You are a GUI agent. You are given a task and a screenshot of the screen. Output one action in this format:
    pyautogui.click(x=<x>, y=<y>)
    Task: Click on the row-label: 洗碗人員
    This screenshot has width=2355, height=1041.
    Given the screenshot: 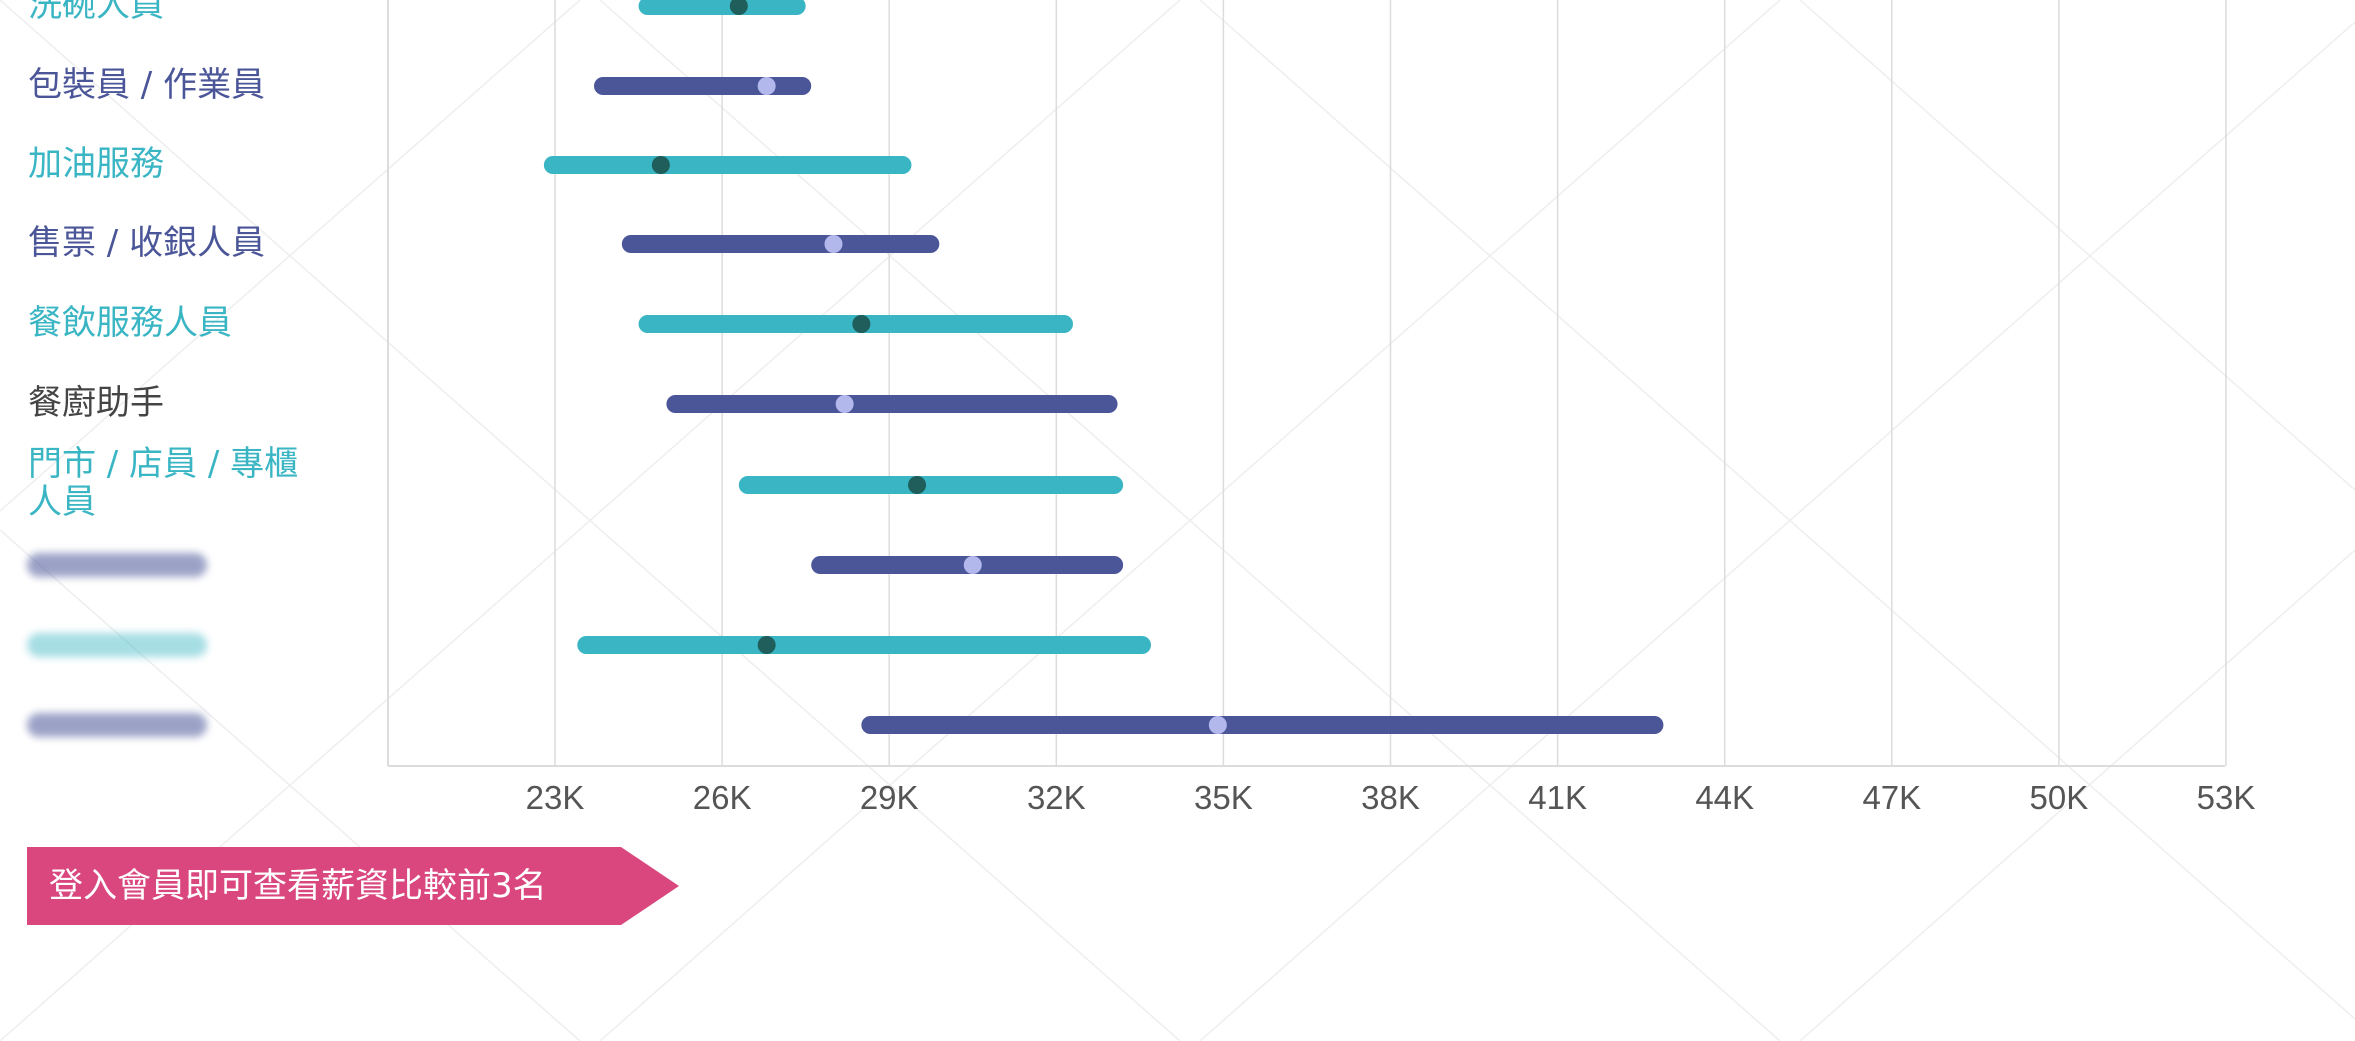 What is the action you would take?
    pyautogui.click(x=96, y=12)
    